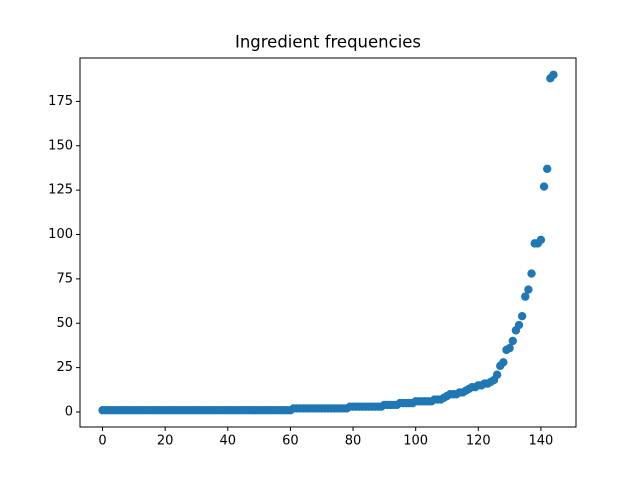 The width and height of the screenshot is (640, 480). I want to click on x-tick-label: 20, so click(165, 441).